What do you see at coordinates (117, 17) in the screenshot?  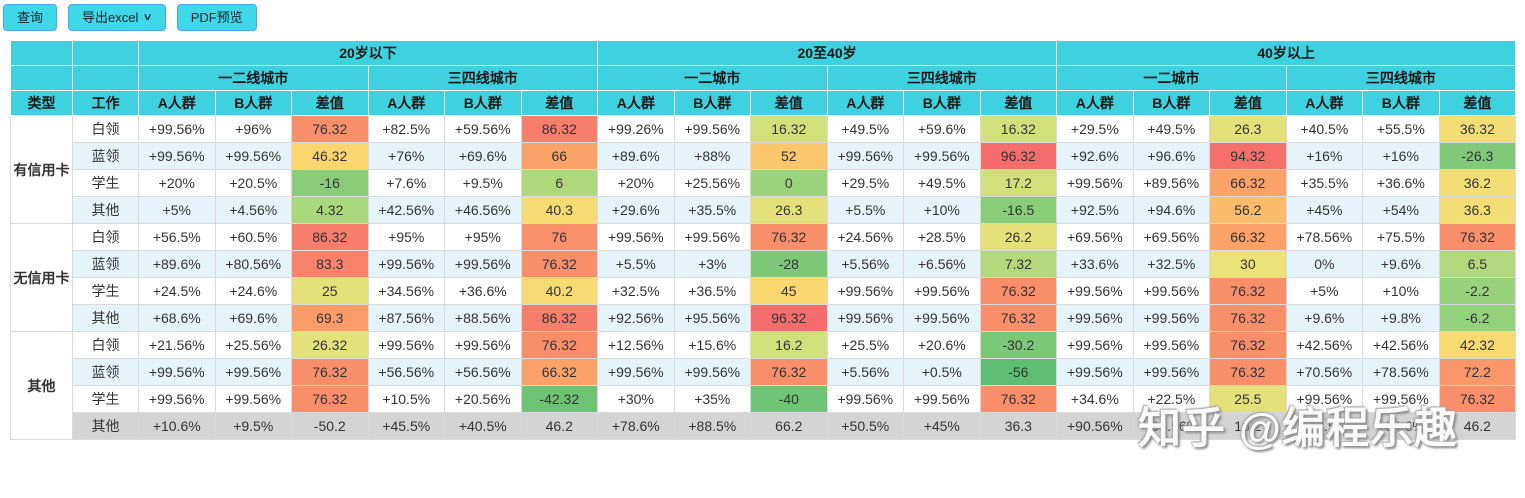 I see `export-excel-button: 导出excel ∨` at bounding box center [117, 17].